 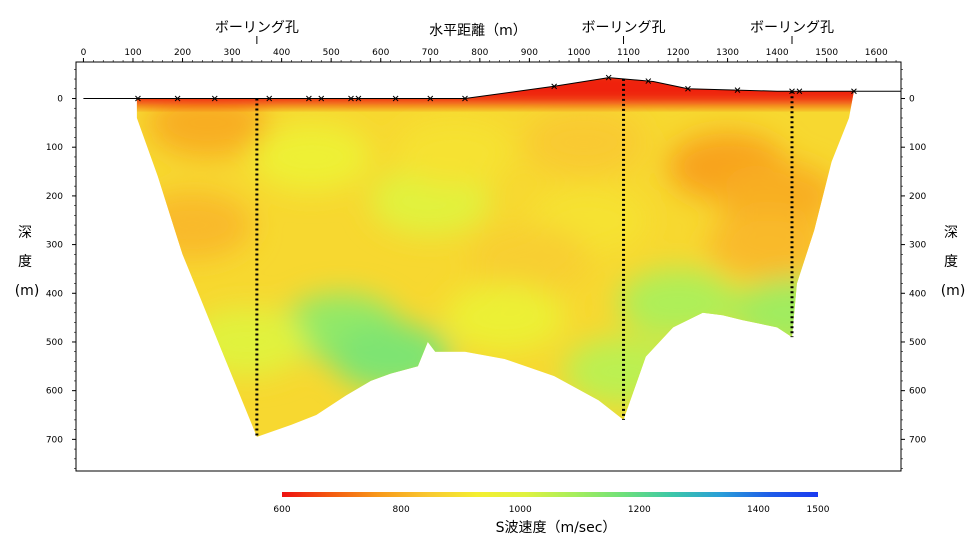 I want to click on colorbar-tick-label: 1400, so click(x=758, y=510).